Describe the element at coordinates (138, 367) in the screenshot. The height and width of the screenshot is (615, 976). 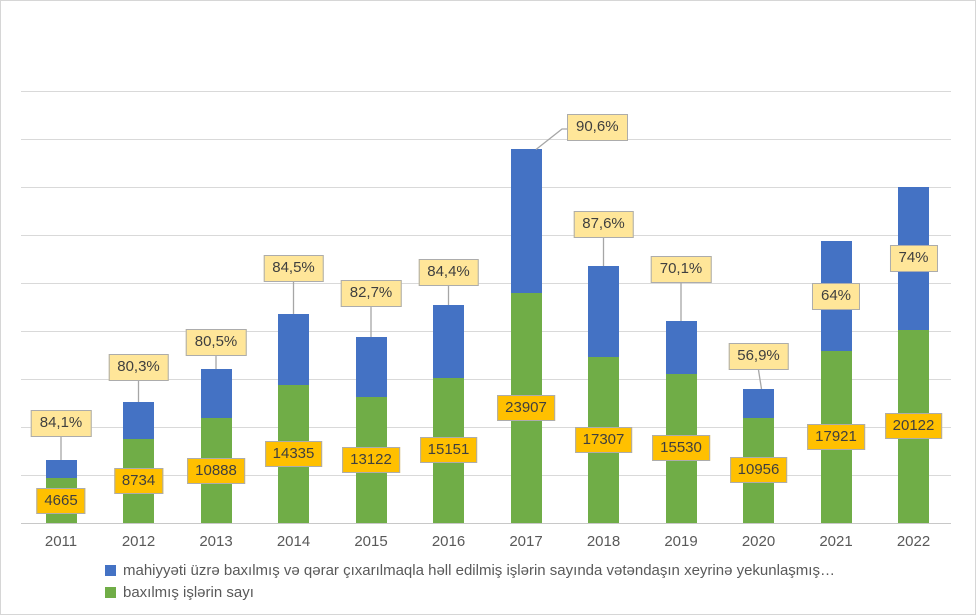
I see `percent-label: 80,3%` at that location.